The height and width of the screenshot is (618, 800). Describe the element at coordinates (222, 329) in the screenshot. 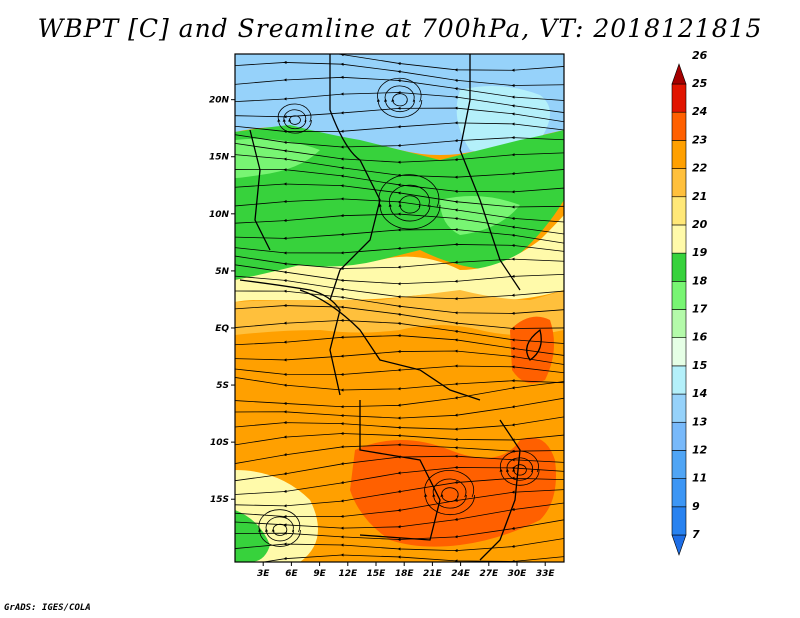

I see `lat-tick-label: EQ` at that location.